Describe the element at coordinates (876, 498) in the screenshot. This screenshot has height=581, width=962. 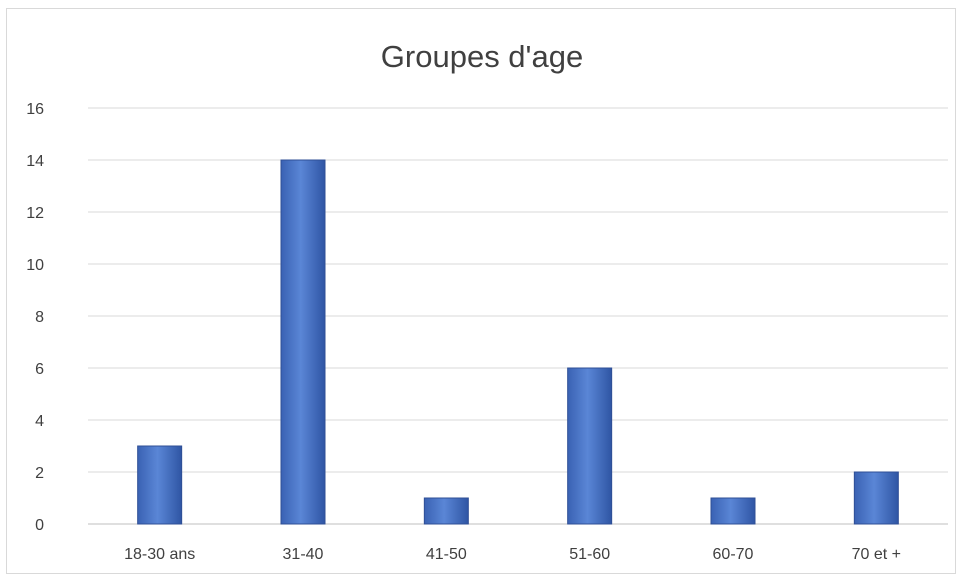
I see `bar-70-et` at that location.